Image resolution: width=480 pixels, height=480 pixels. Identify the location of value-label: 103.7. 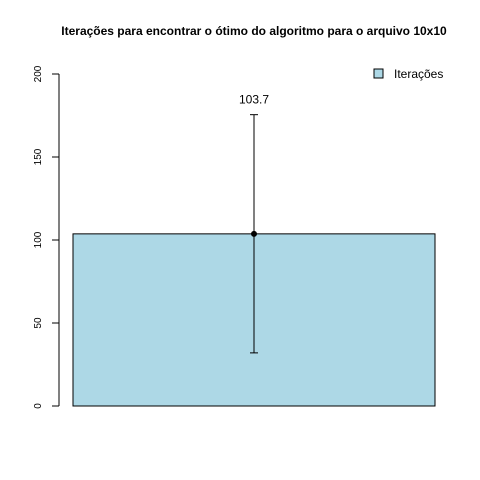
(254, 100).